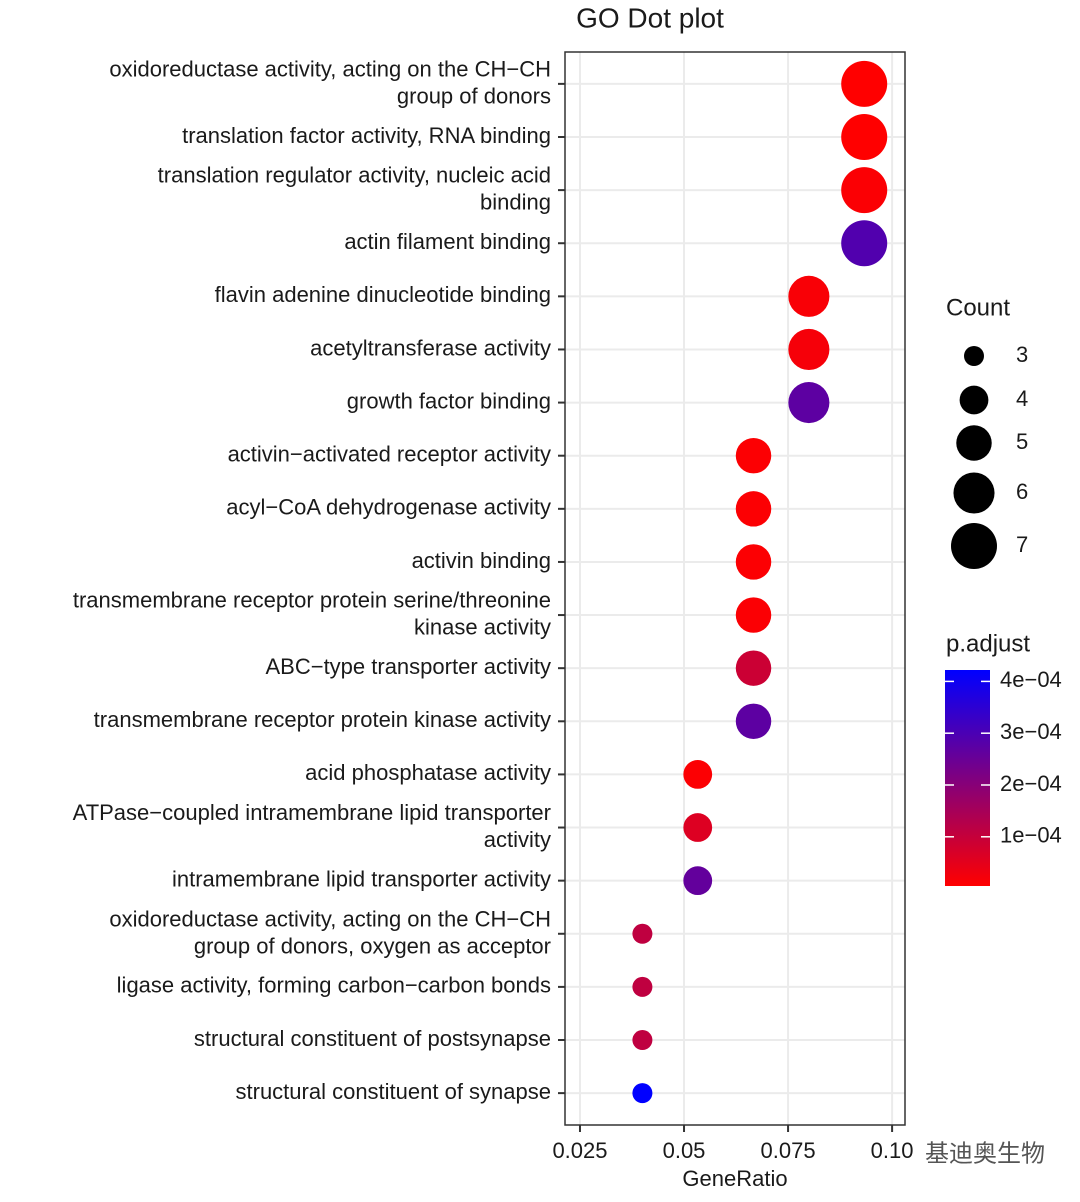  Describe the element at coordinates (447, 241) in the screenshot. I see `y-tick-label: actin filament binding` at that location.